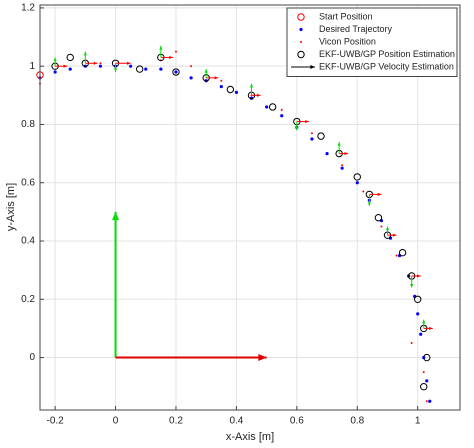 The height and width of the screenshot is (448, 474). What do you see at coordinates (357, 421) in the screenshot?
I see `x-tick-label: 0.8` at bounding box center [357, 421].